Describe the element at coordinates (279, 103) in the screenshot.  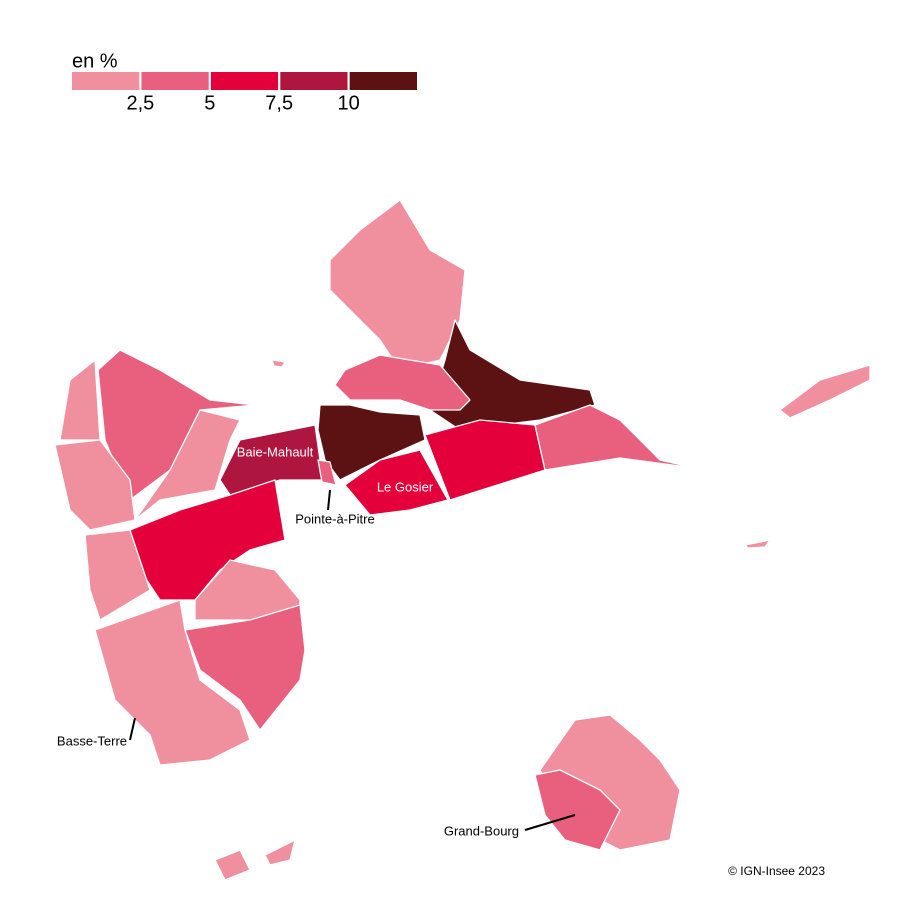
I see `legend-tick-label: 7,5` at that location.